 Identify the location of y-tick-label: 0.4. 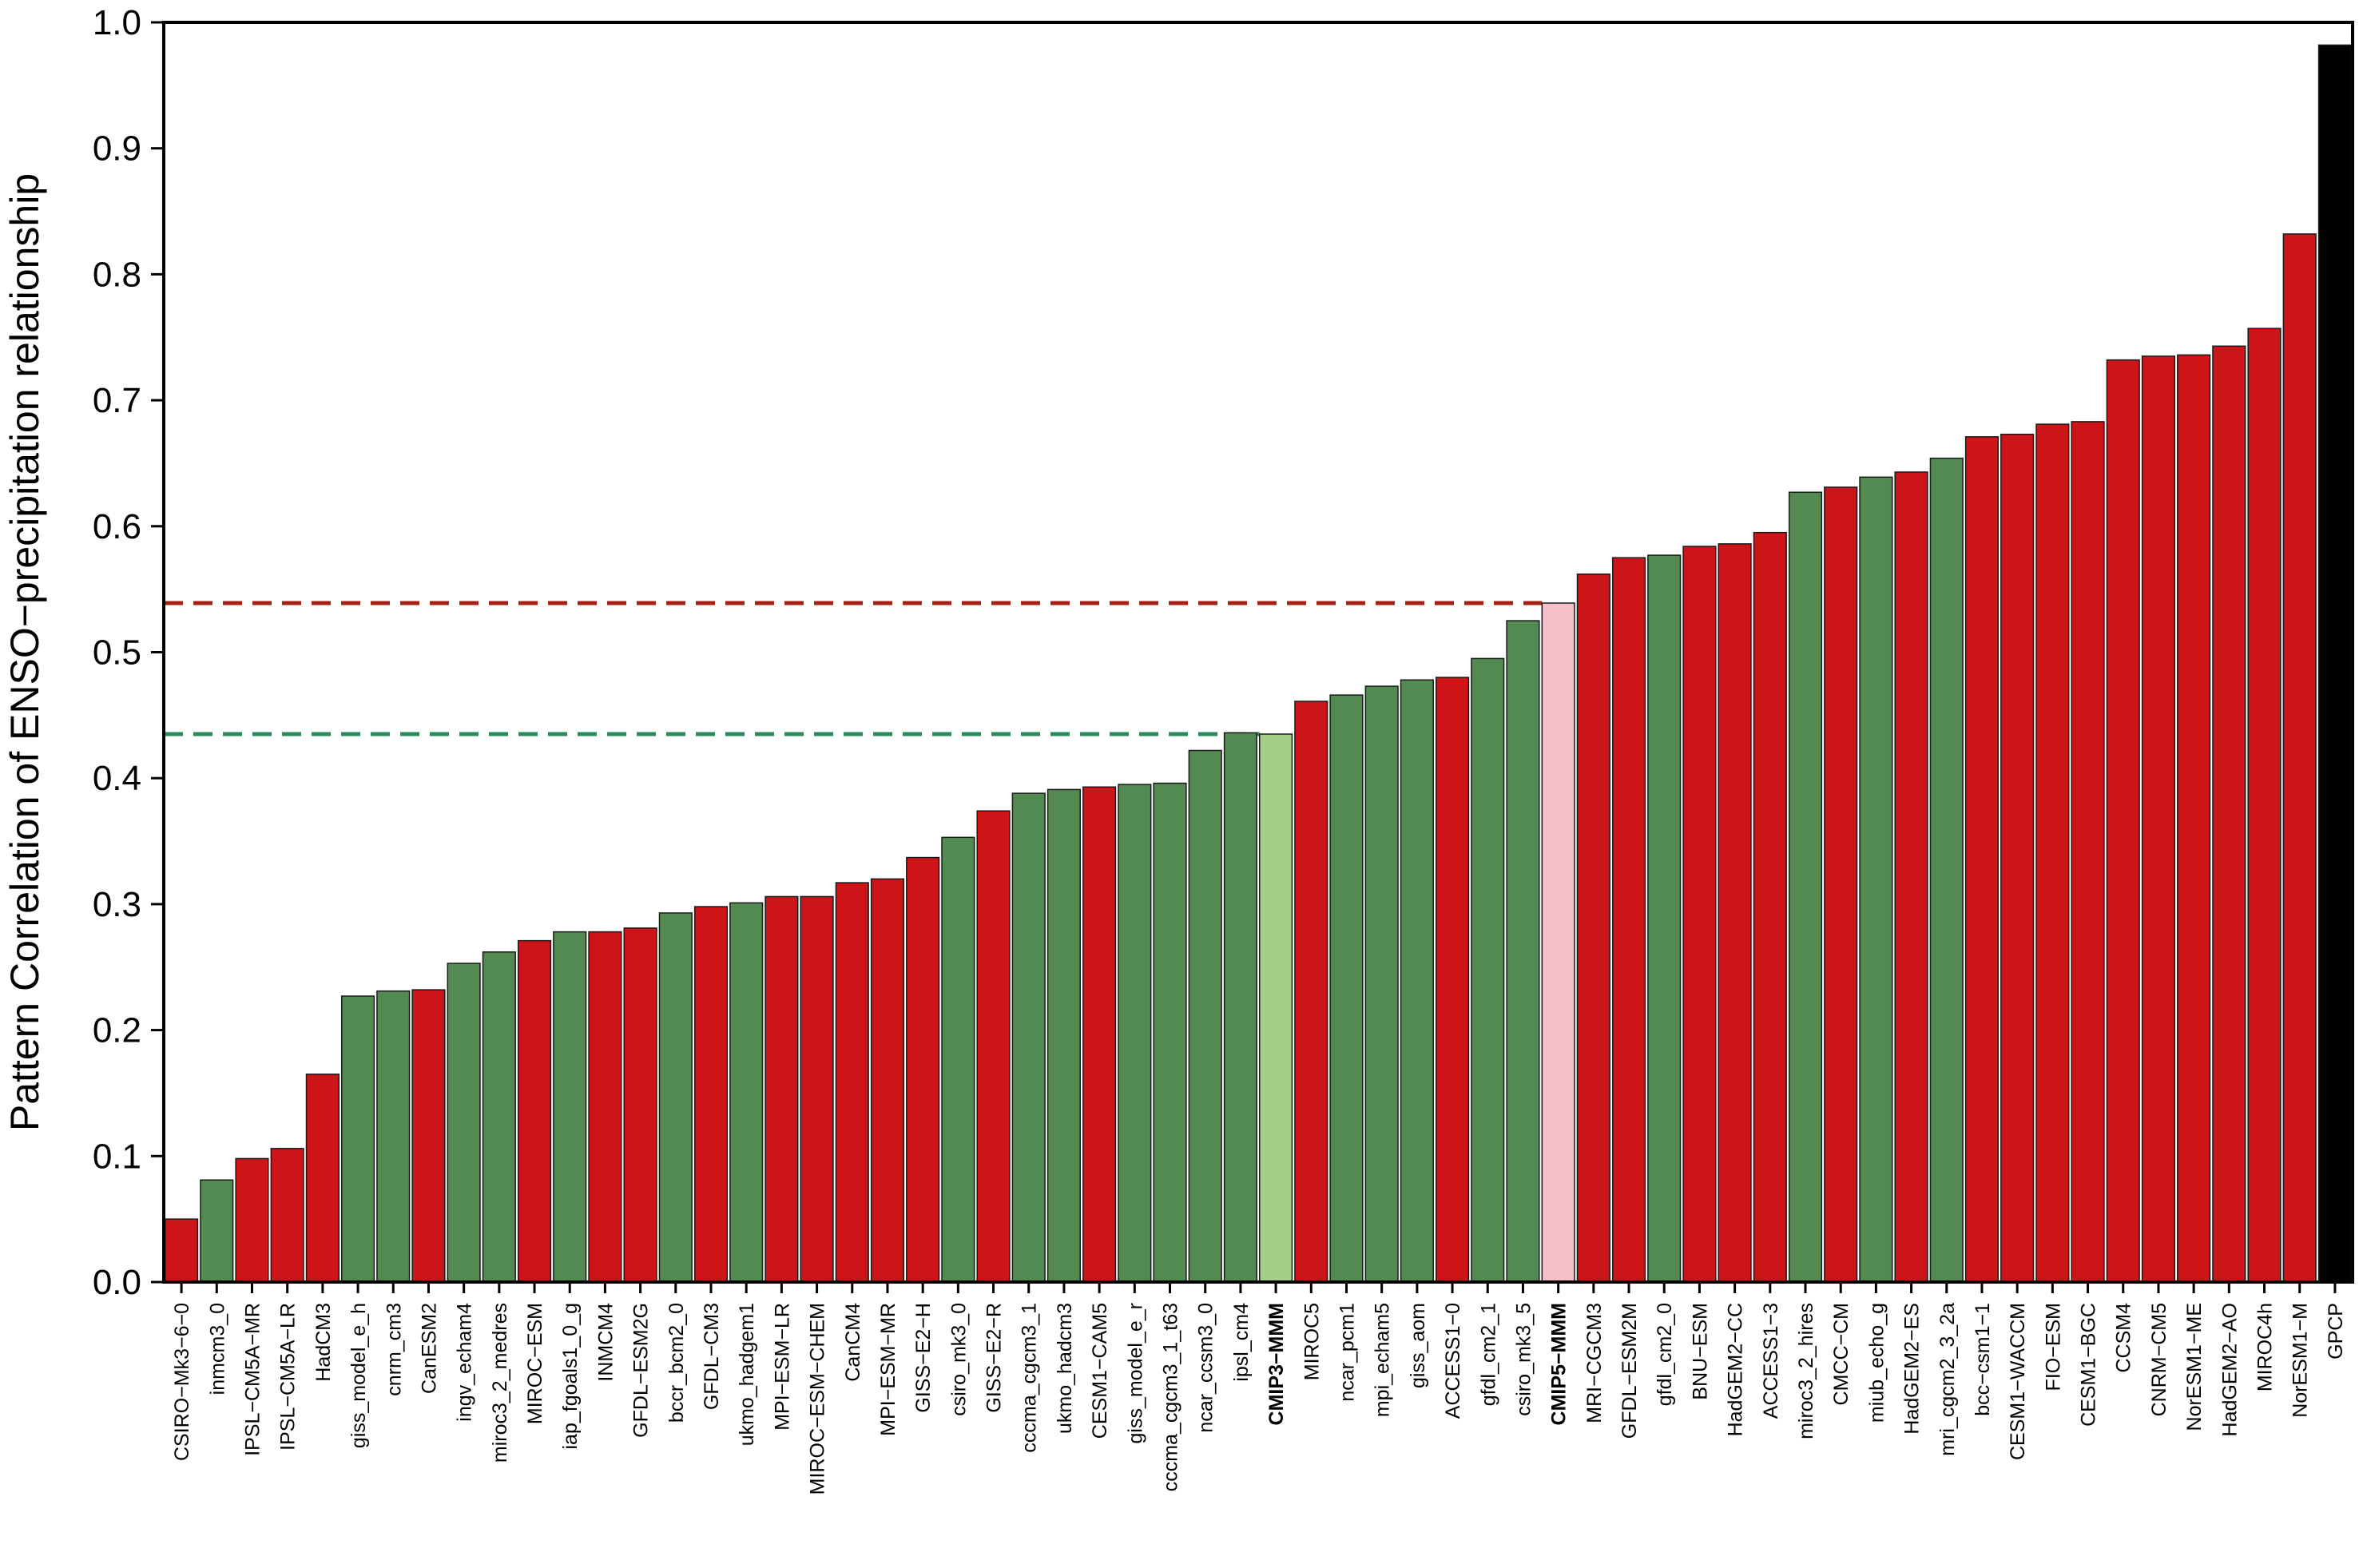
(117, 778).